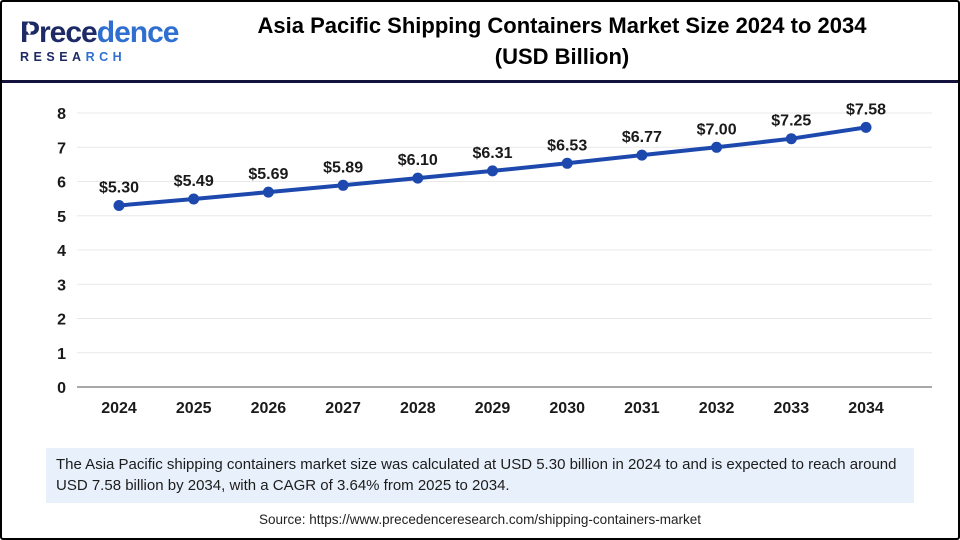 The image size is (960, 540). I want to click on data-label: $7.25, so click(791, 121).